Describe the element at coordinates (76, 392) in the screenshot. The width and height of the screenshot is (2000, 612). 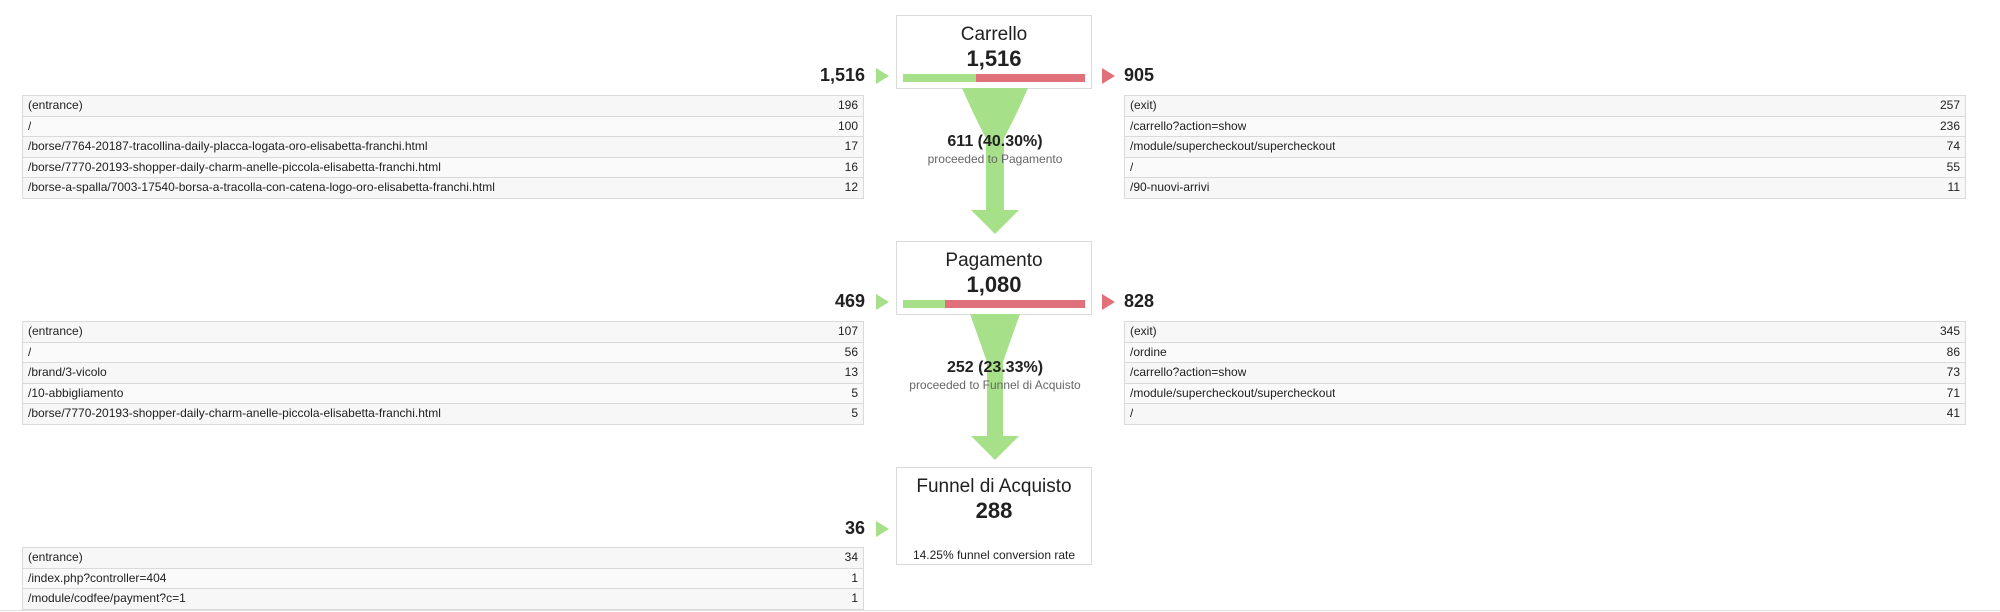
I see `page-path: /10-abbigliamento` at that location.